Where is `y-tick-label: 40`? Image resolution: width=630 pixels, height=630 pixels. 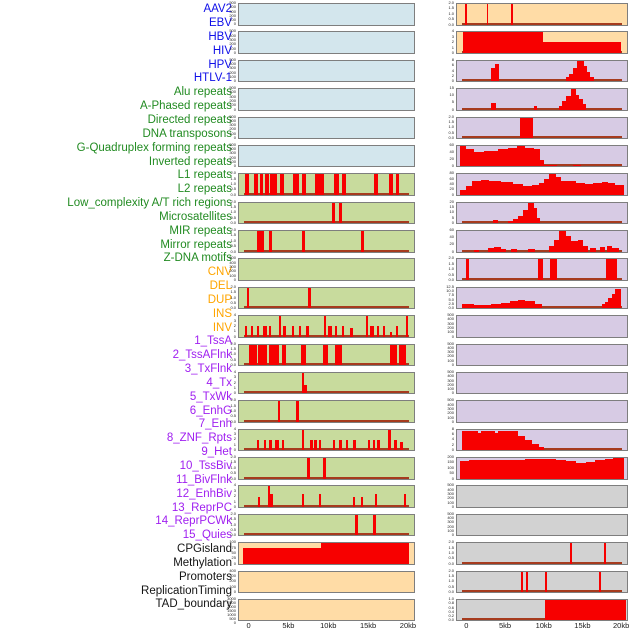
y-tick-label: 40 is located at coordinates (451, 237).